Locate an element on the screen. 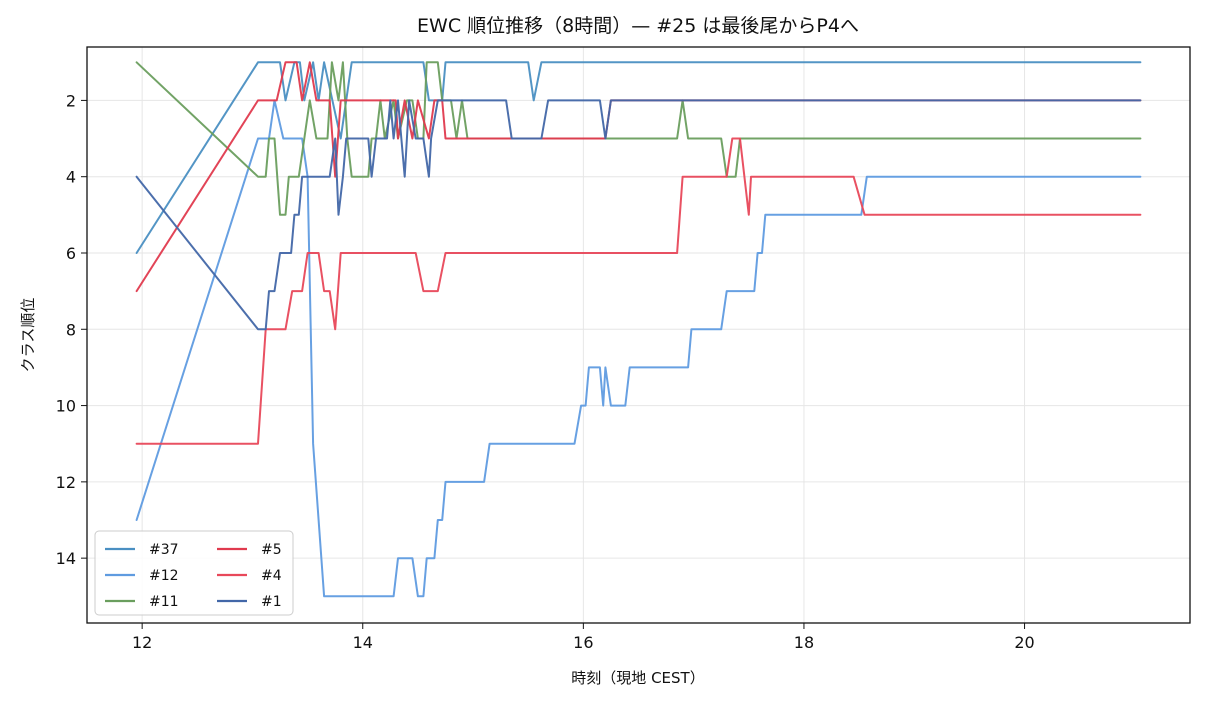  x-tick-label: 18 is located at coordinates (804, 642).